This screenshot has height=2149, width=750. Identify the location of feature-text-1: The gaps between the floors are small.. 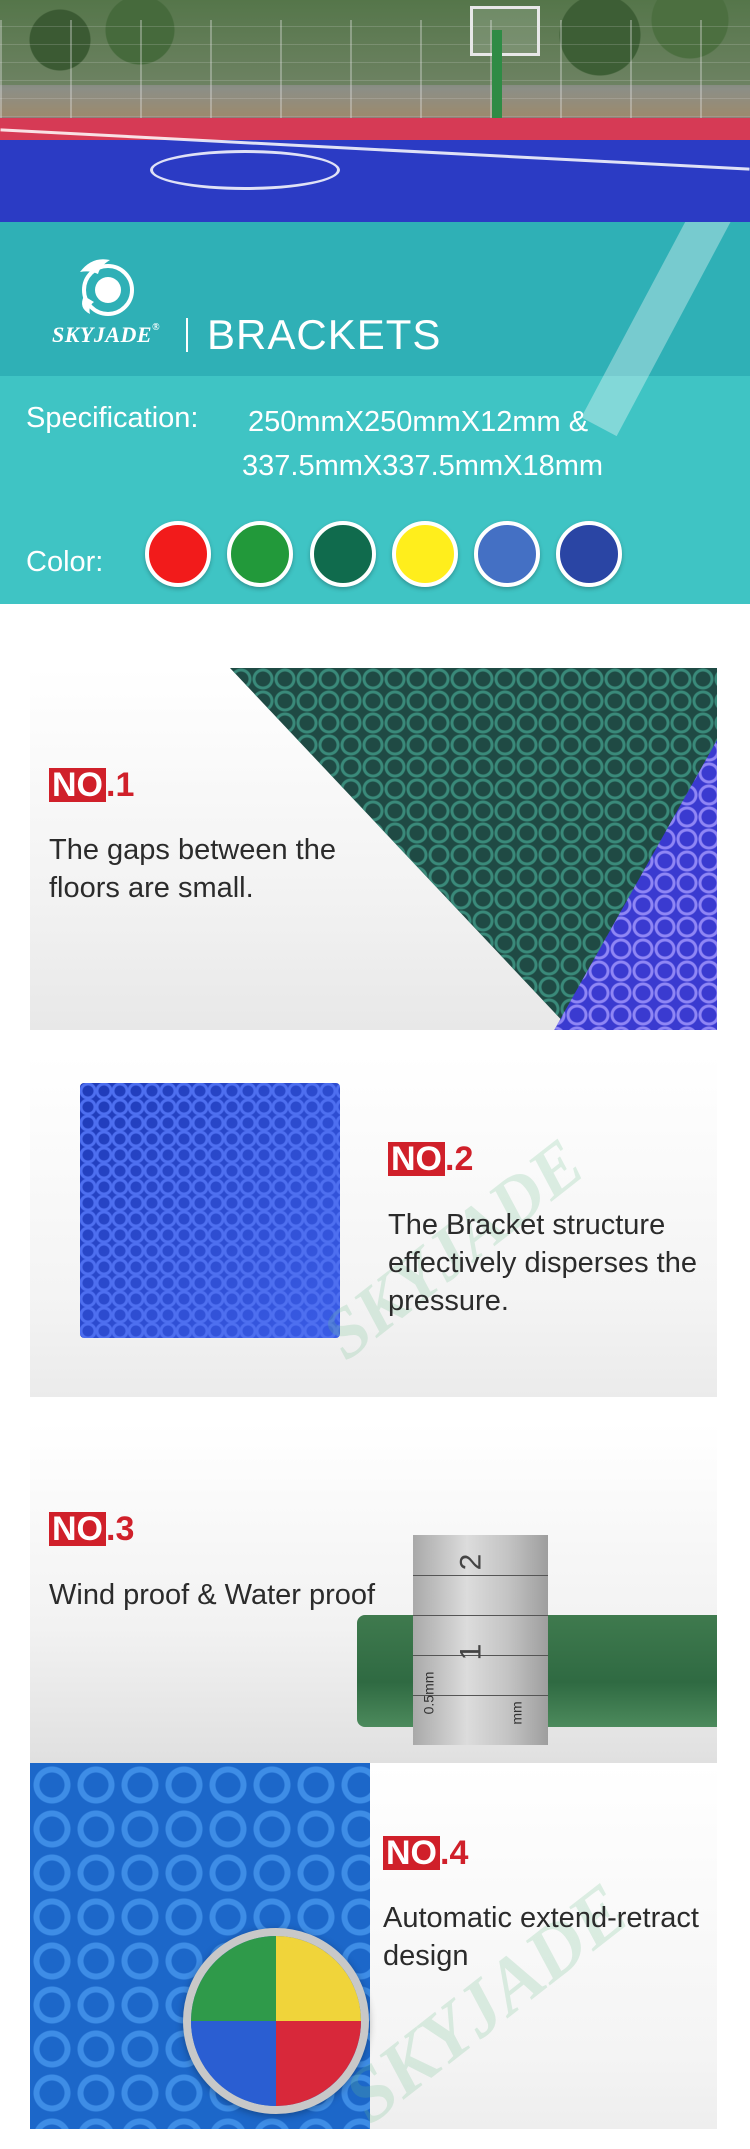
(192, 869).